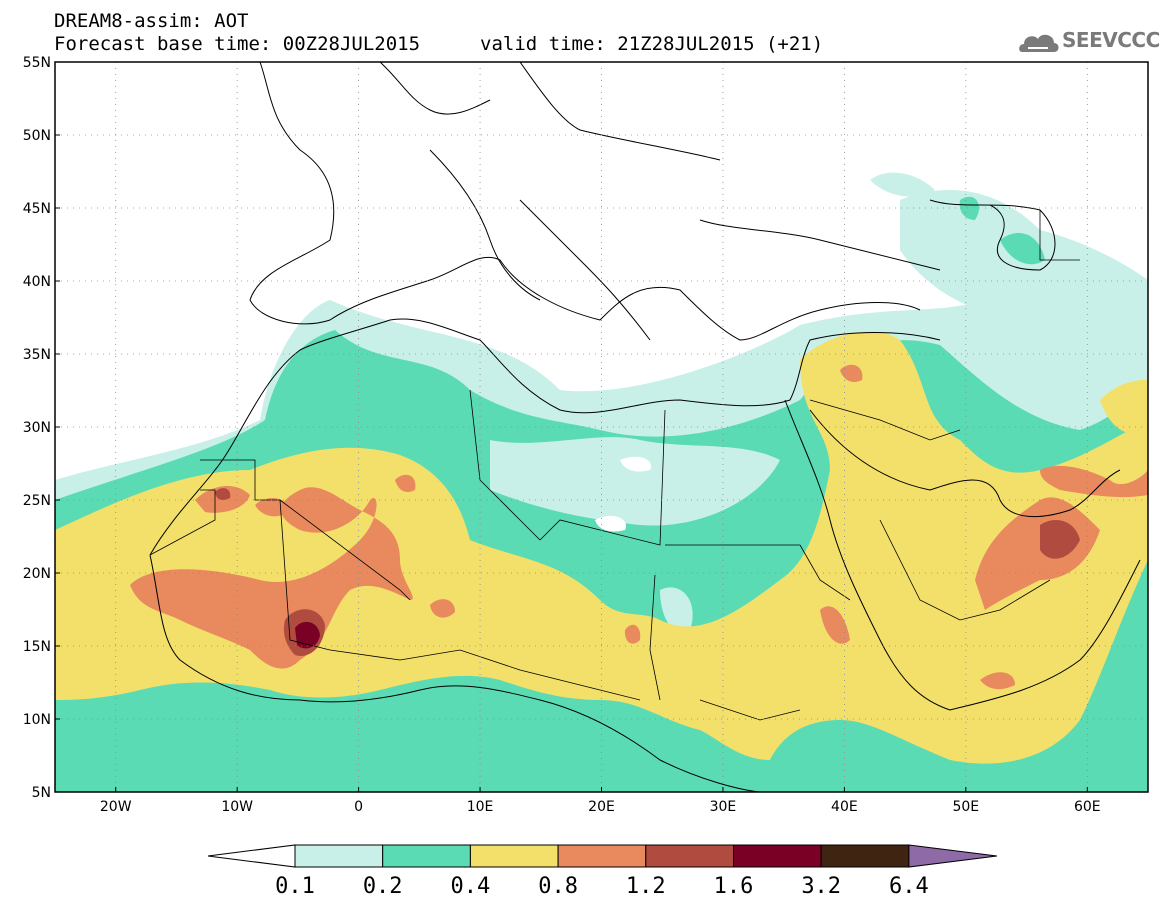 This screenshot has height=905, width=1165. What do you see at coordinates (965, 807) in the screenshot?
I see `lon-label: 50E` at bounding box center [965, 807].